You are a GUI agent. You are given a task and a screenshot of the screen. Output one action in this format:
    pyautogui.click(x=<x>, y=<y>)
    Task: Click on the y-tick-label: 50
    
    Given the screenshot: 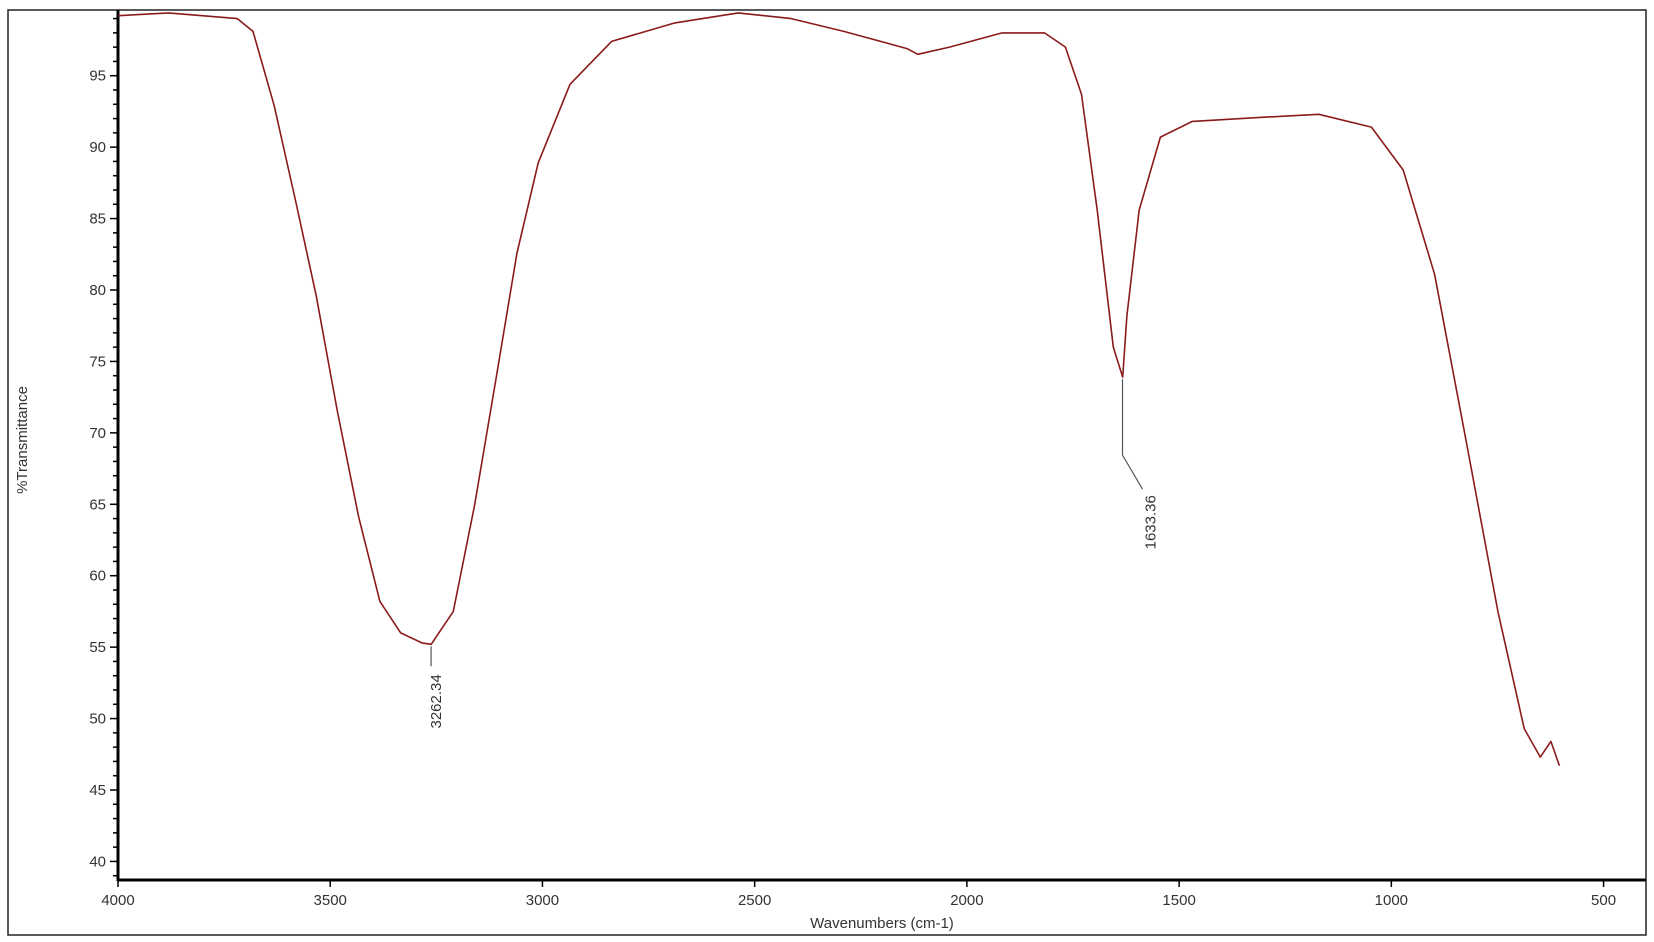 What is the action you would take?
    pyautogui.click(x=97, y=719)
    